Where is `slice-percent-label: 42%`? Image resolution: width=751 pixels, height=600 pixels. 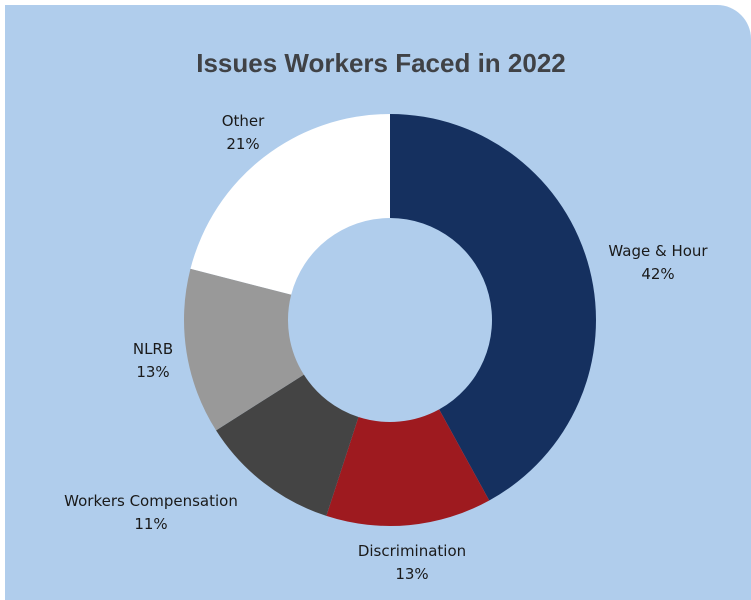
slice-percent-label: 42% is located at coordinates (657, 274).